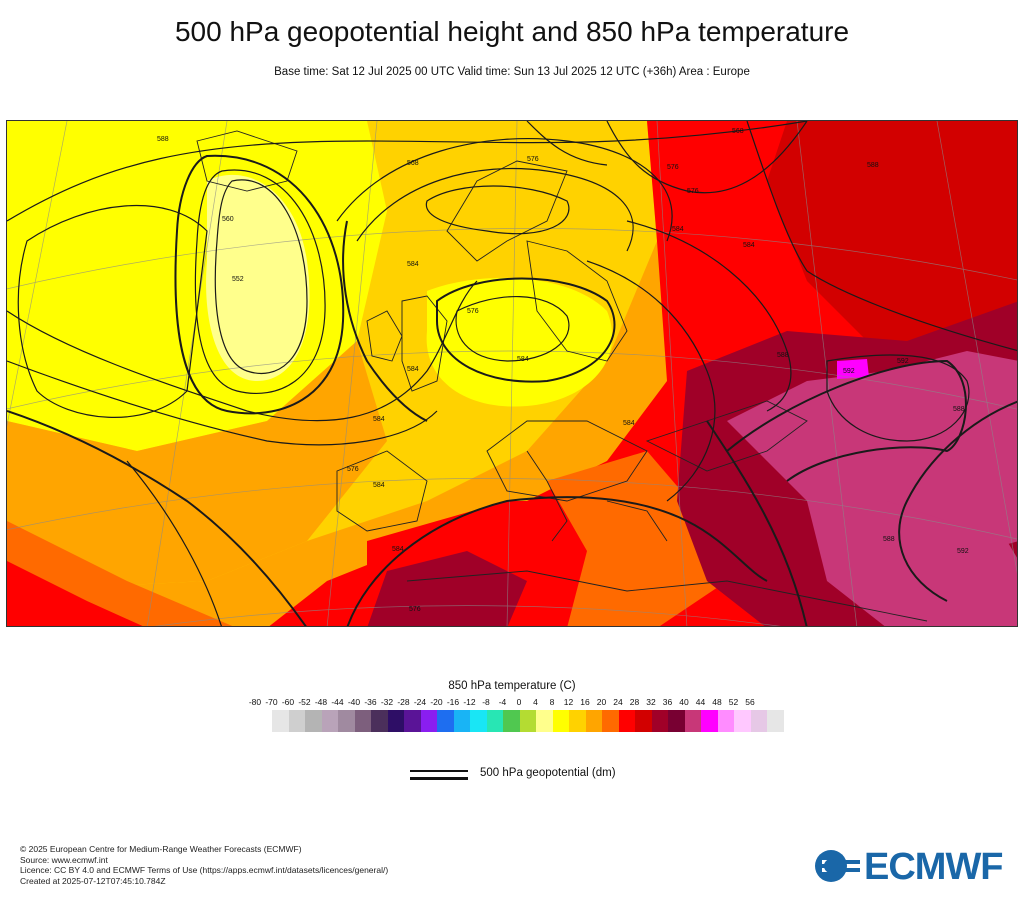 The width and height of the screenshot is (1024, 922). What do you see at coordinates (700, 702) in the screenshot?
I see `legend-tick-label: 44` at bounding box center [700, 702].